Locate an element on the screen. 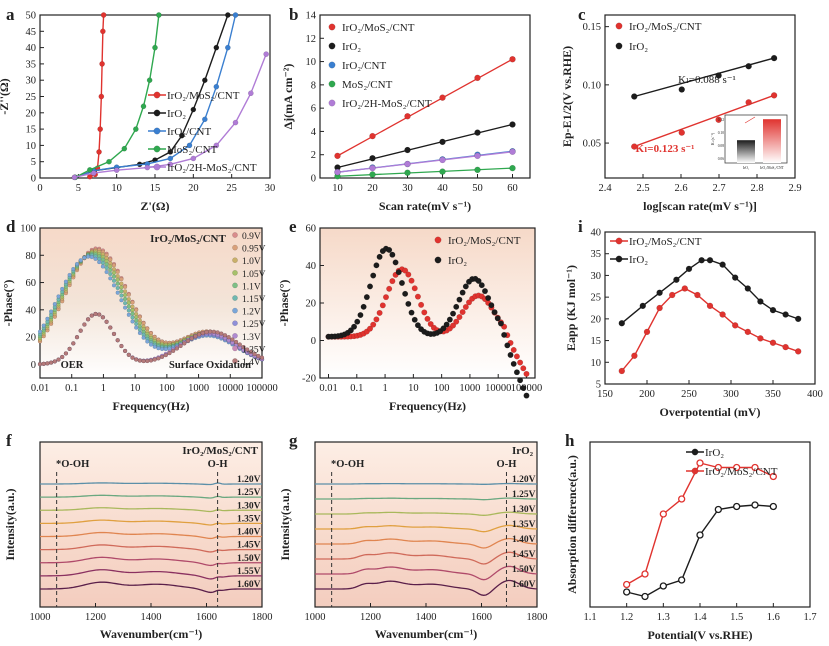 This screenshot has width=829, height=646. y-tick-label: 5 is located at coordinates (598, 385).